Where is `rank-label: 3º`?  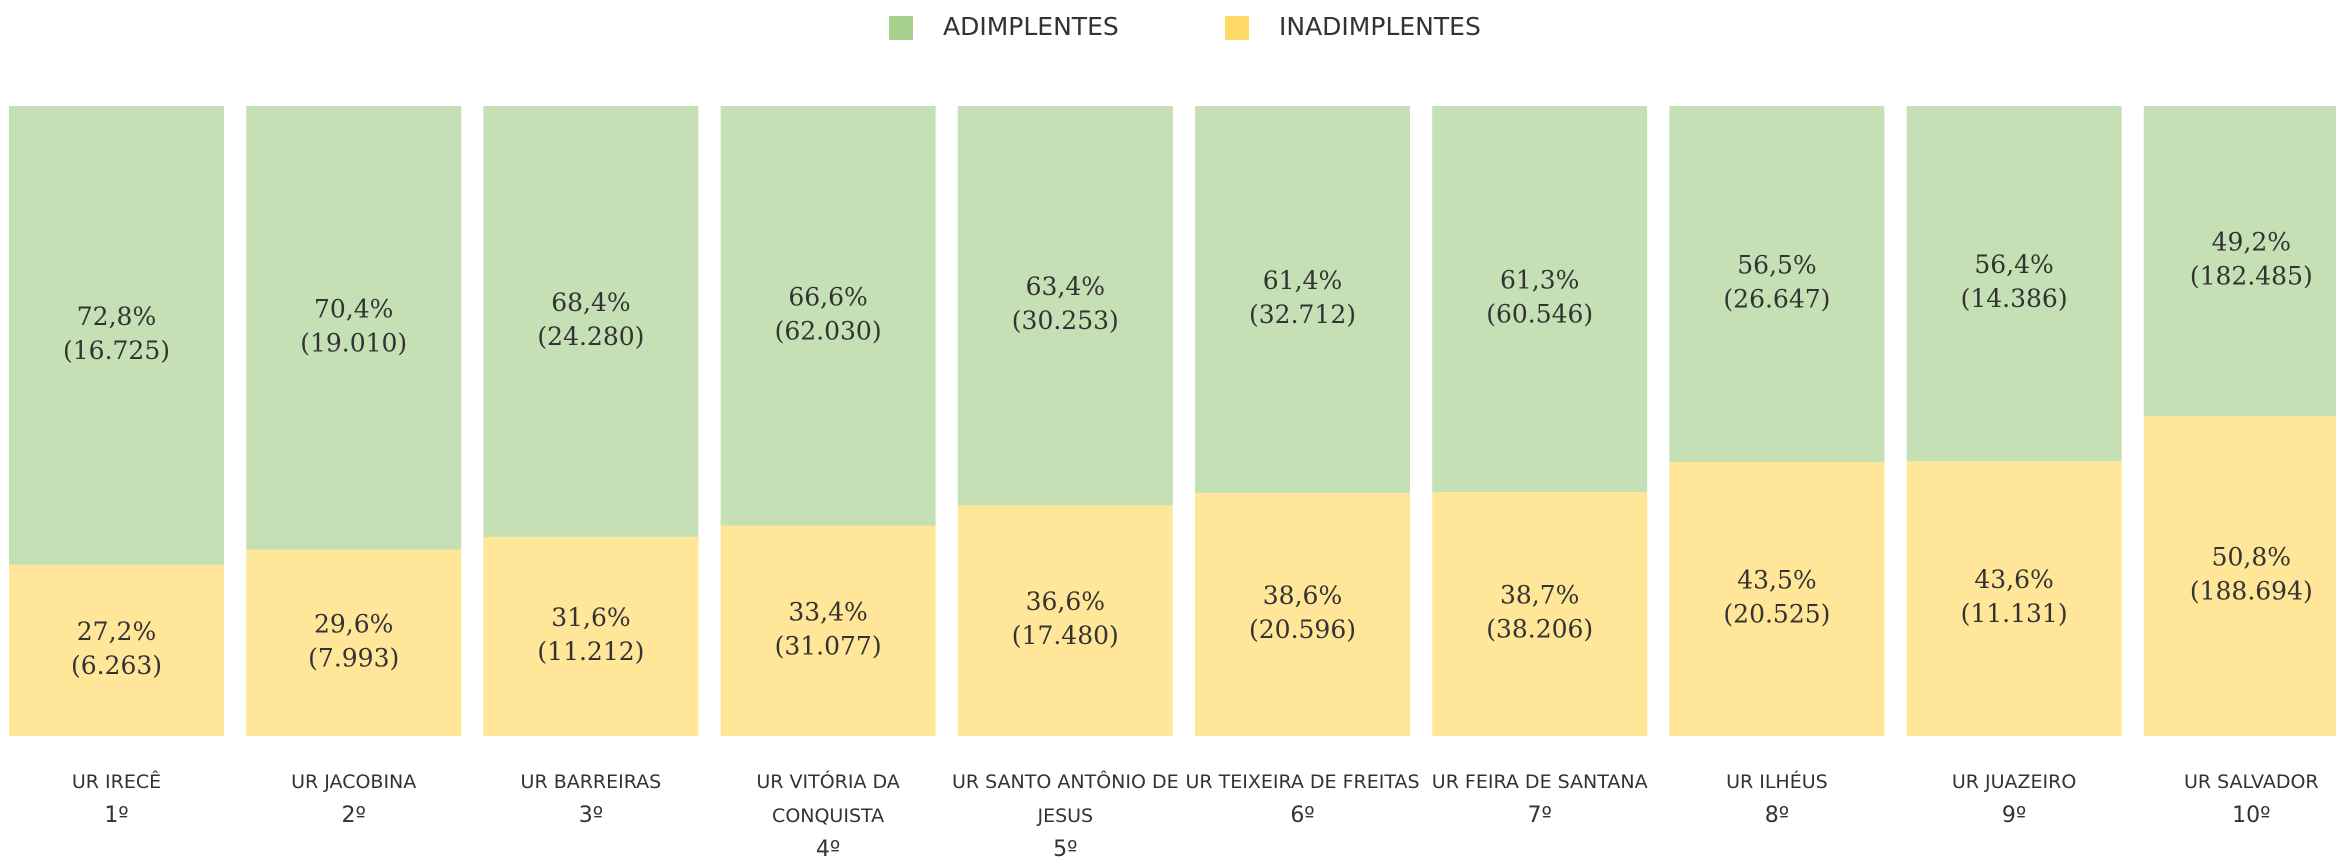
rank-label: 3º is located at coordinates (591, 815).